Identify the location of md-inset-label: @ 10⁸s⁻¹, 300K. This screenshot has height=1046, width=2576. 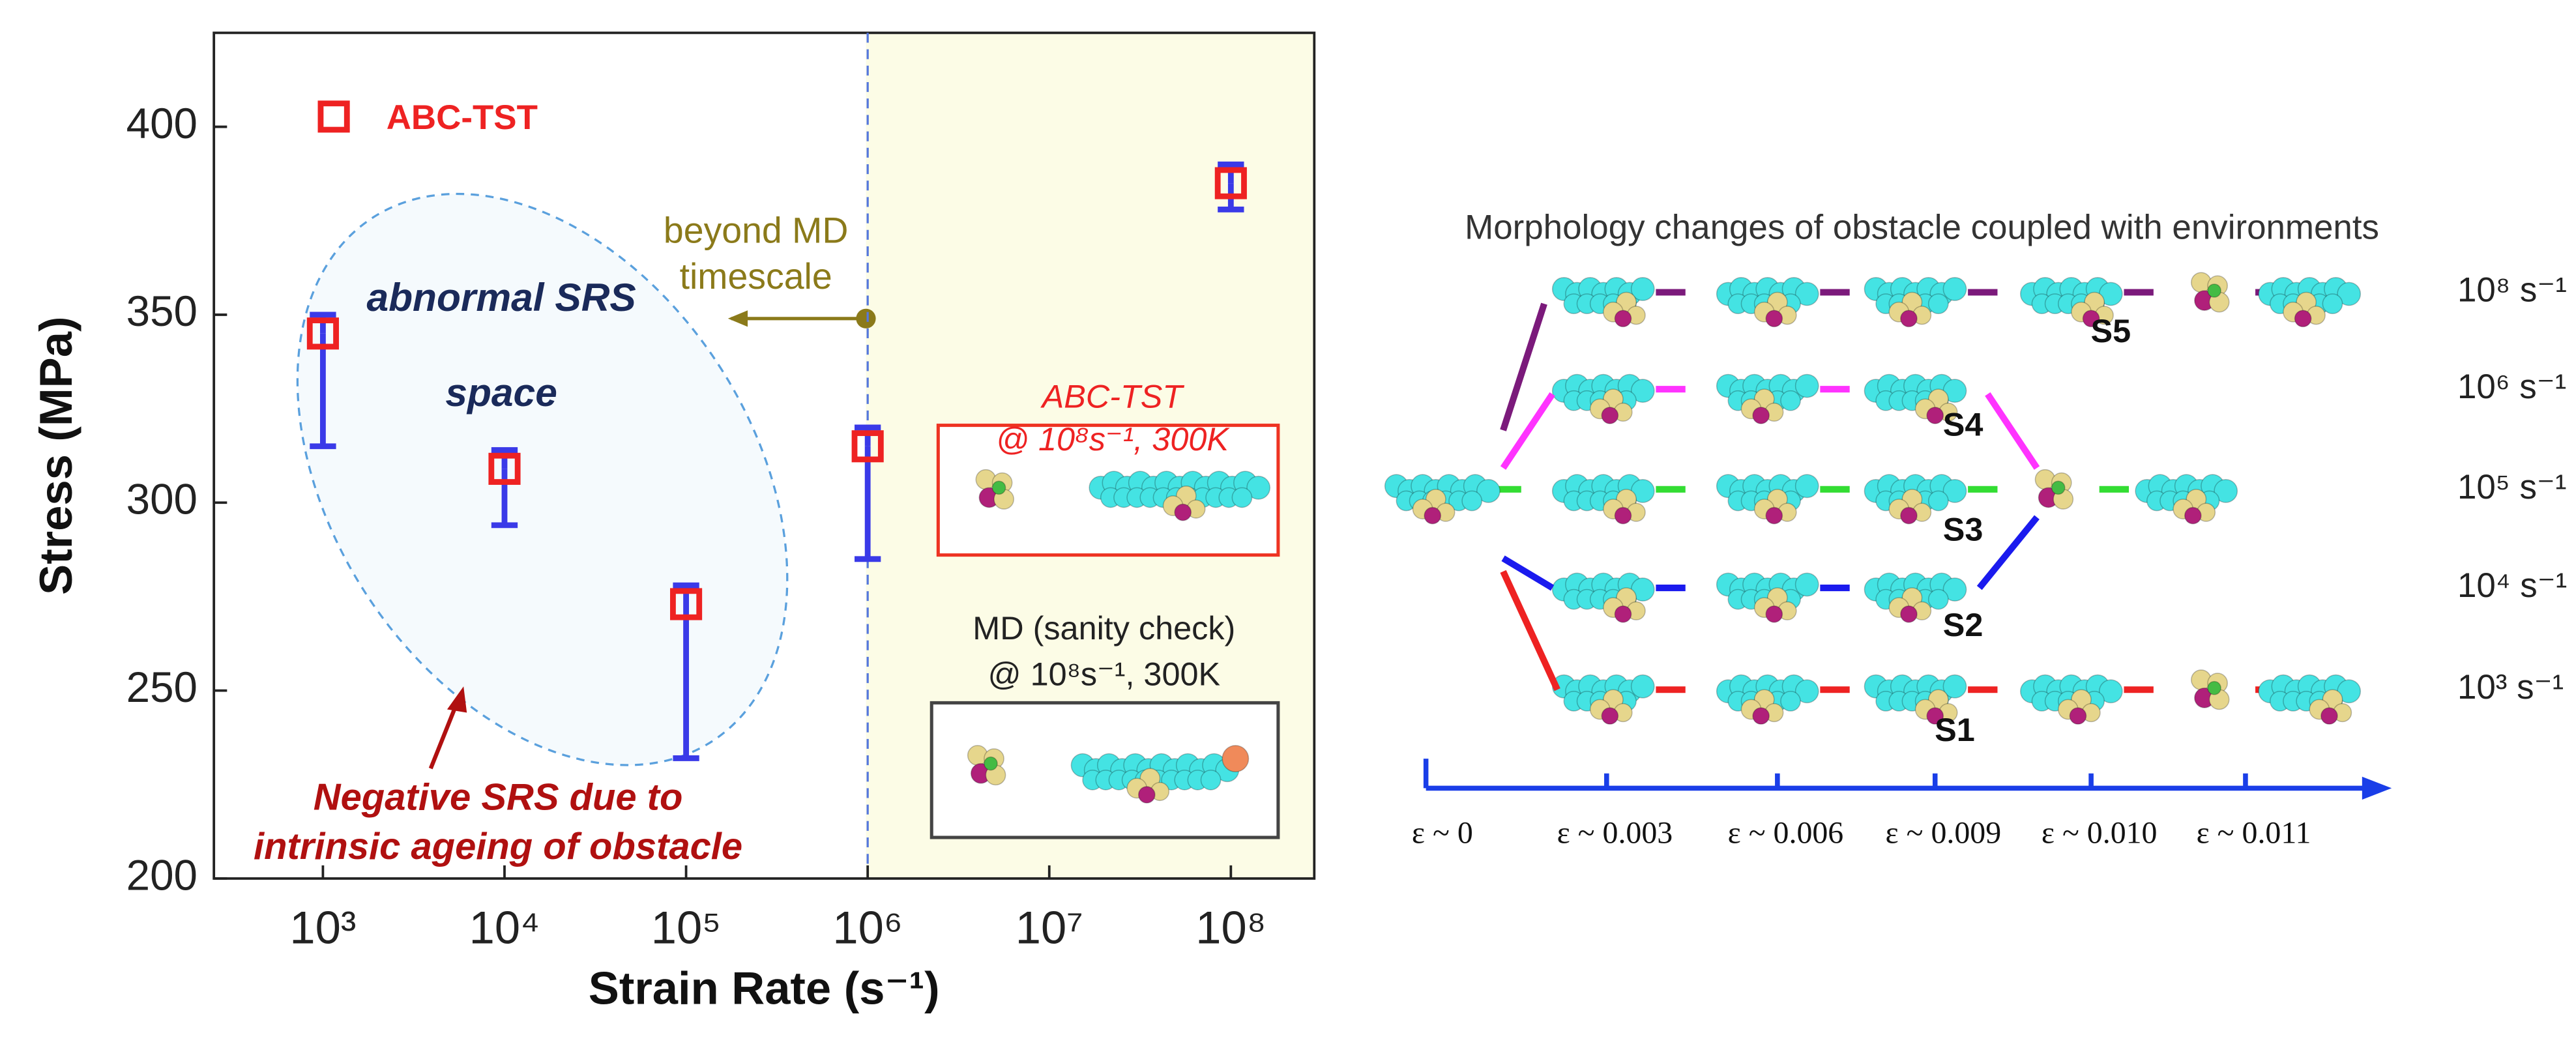
(1104, 673).